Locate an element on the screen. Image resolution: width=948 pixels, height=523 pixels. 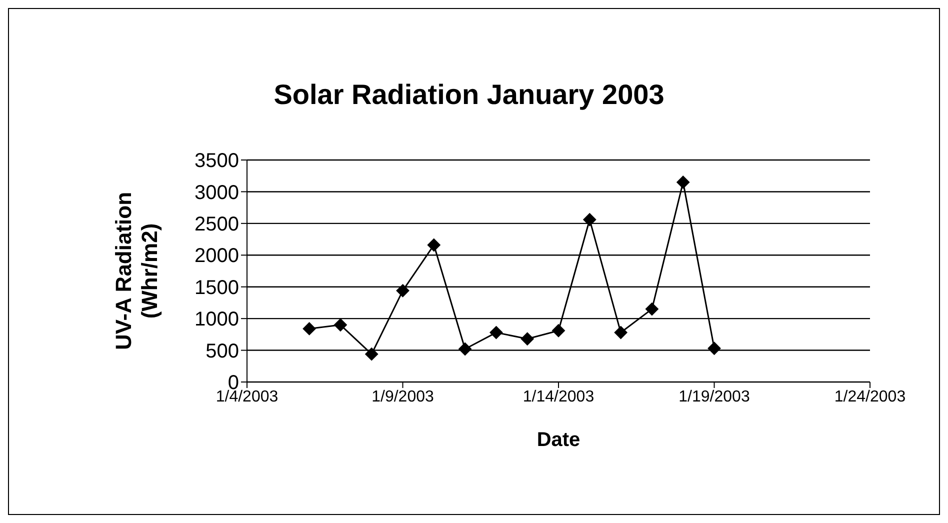
y-tick-label: 2000 is located at coordinates (216, 256).